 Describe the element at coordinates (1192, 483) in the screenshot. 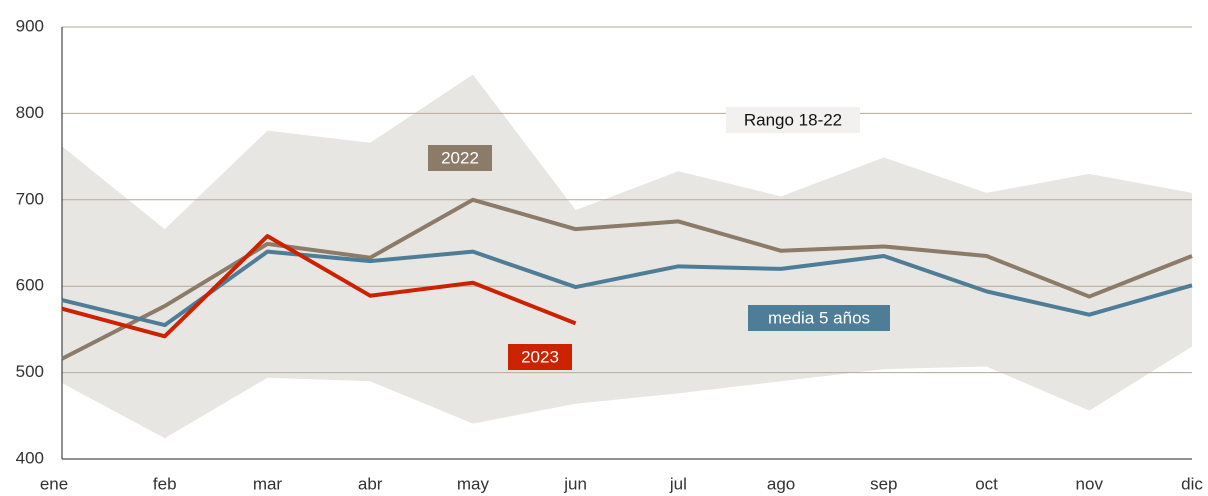

I see `x-tick-label: dic` at that location.